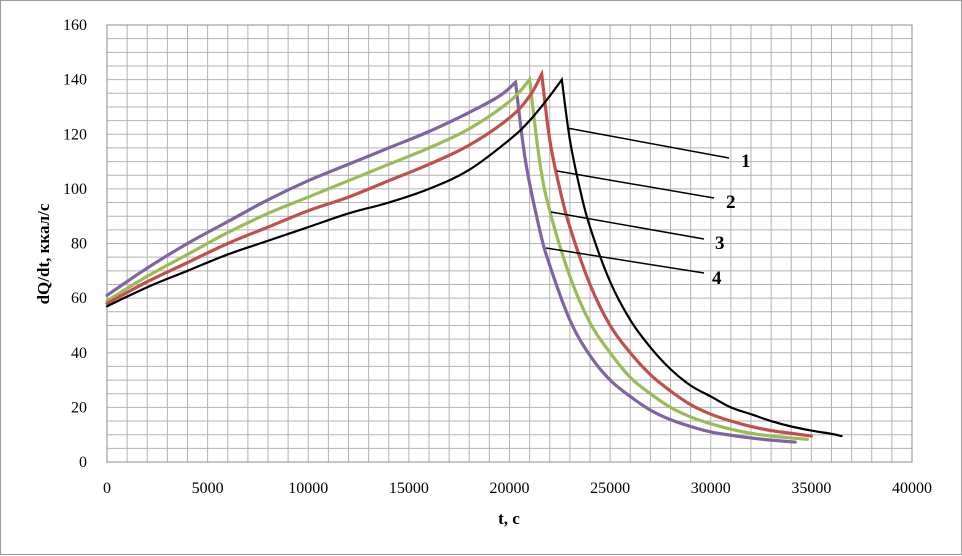  What do you see at coordinates (75, 80) in the screenshot?
I see `y-tick-label: 140` at bounding box center [75, 80].